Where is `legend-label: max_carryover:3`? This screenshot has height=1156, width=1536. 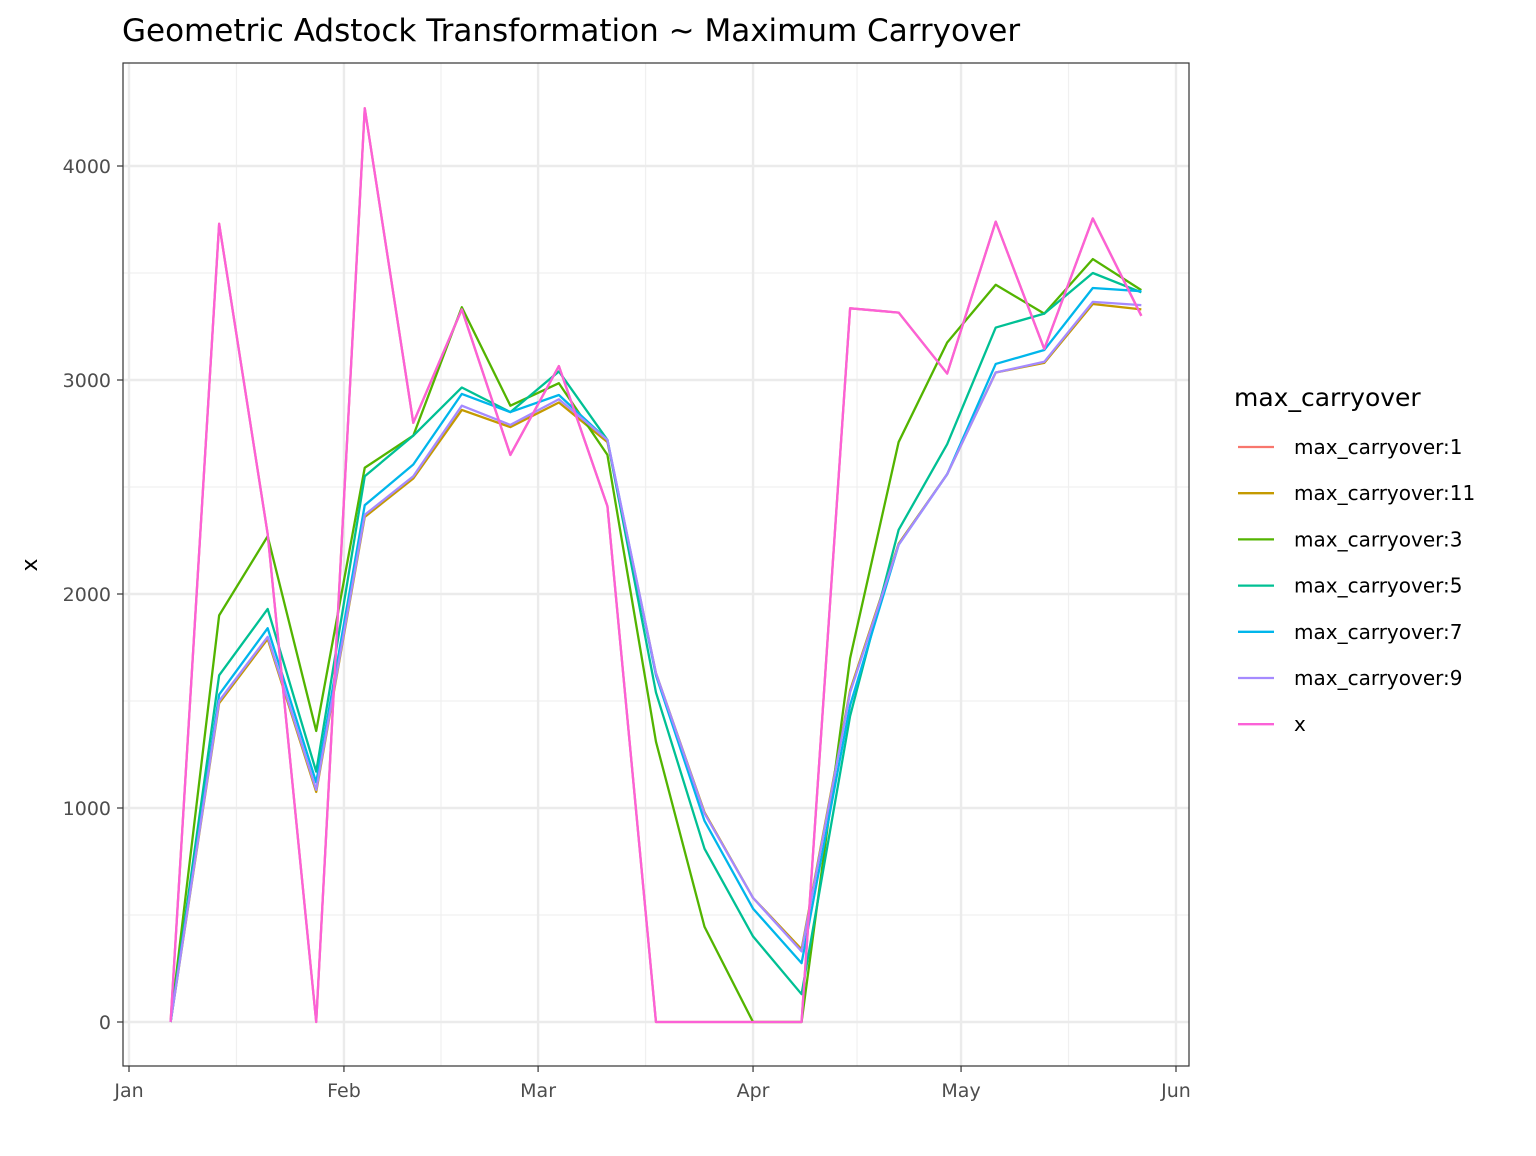
legend-label: max_carryover:3 is located at coordinates (1378, 539).